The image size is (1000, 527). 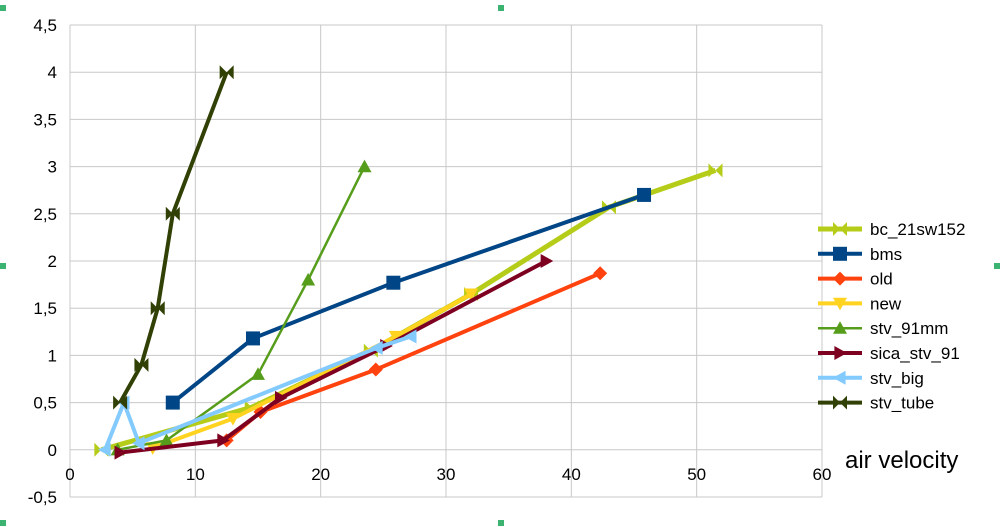 I want to click on series-stv_91mm, so click(x=241, y=307).